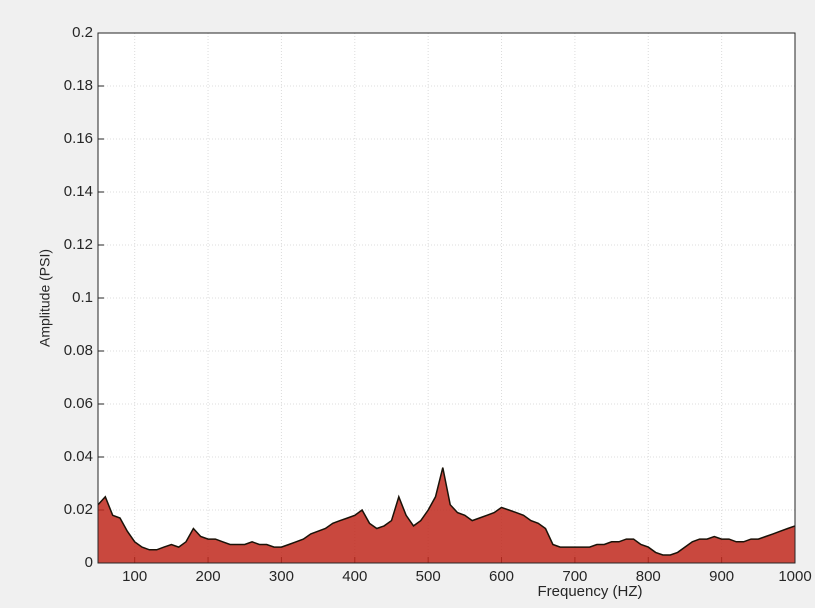 The height and width of the screenshot is (608, 815). I want to click on y-tick-label: 0.14, so click(78, 191).